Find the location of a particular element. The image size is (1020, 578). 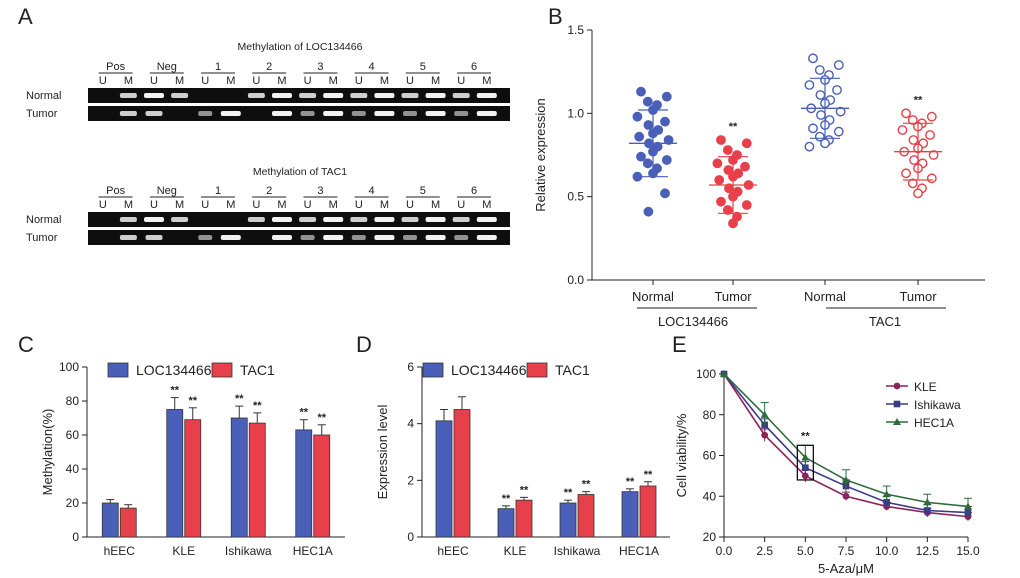

y-tick-label: 0.5 is located at coordinates (575, 197).